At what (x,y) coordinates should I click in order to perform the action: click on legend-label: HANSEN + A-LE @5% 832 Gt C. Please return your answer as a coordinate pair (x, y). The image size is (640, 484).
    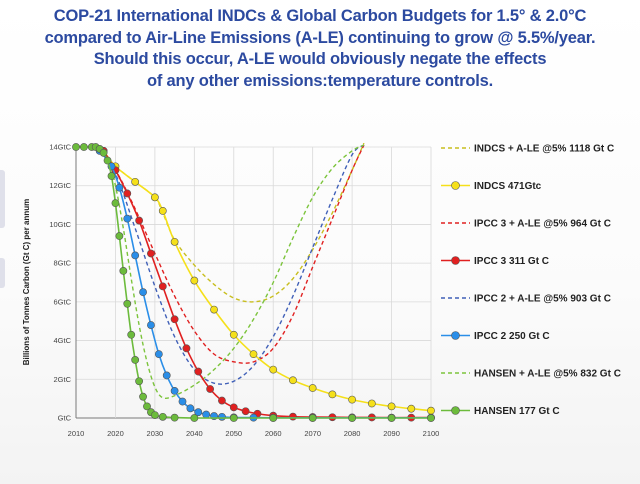
    Looking at the image, I should click on (547, 374).